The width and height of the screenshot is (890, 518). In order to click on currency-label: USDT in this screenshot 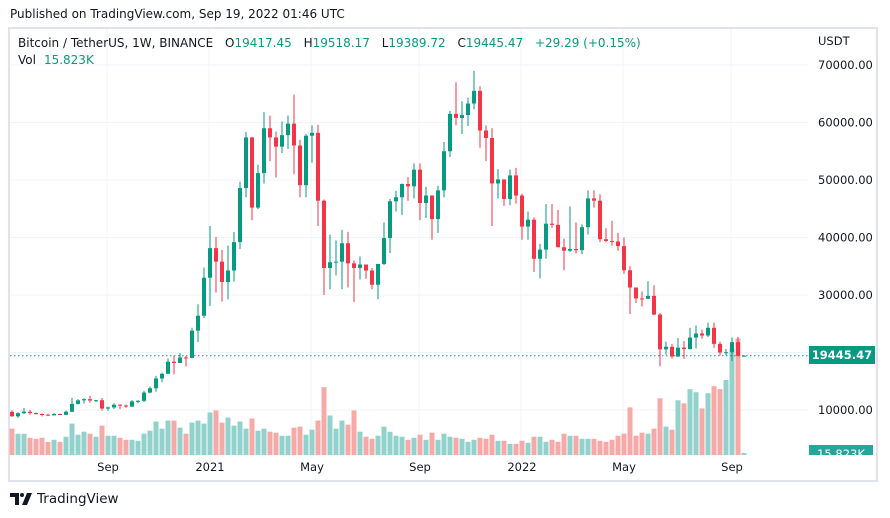, I will do `click(834, 41)`.